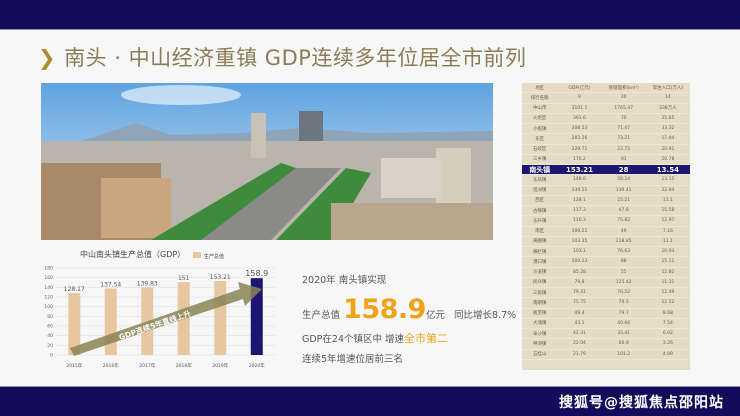 The image size is (740, 416). Describe the element at coordinates (667, 344) in the screenshot. I see `table-cell: 3.26` at that location.